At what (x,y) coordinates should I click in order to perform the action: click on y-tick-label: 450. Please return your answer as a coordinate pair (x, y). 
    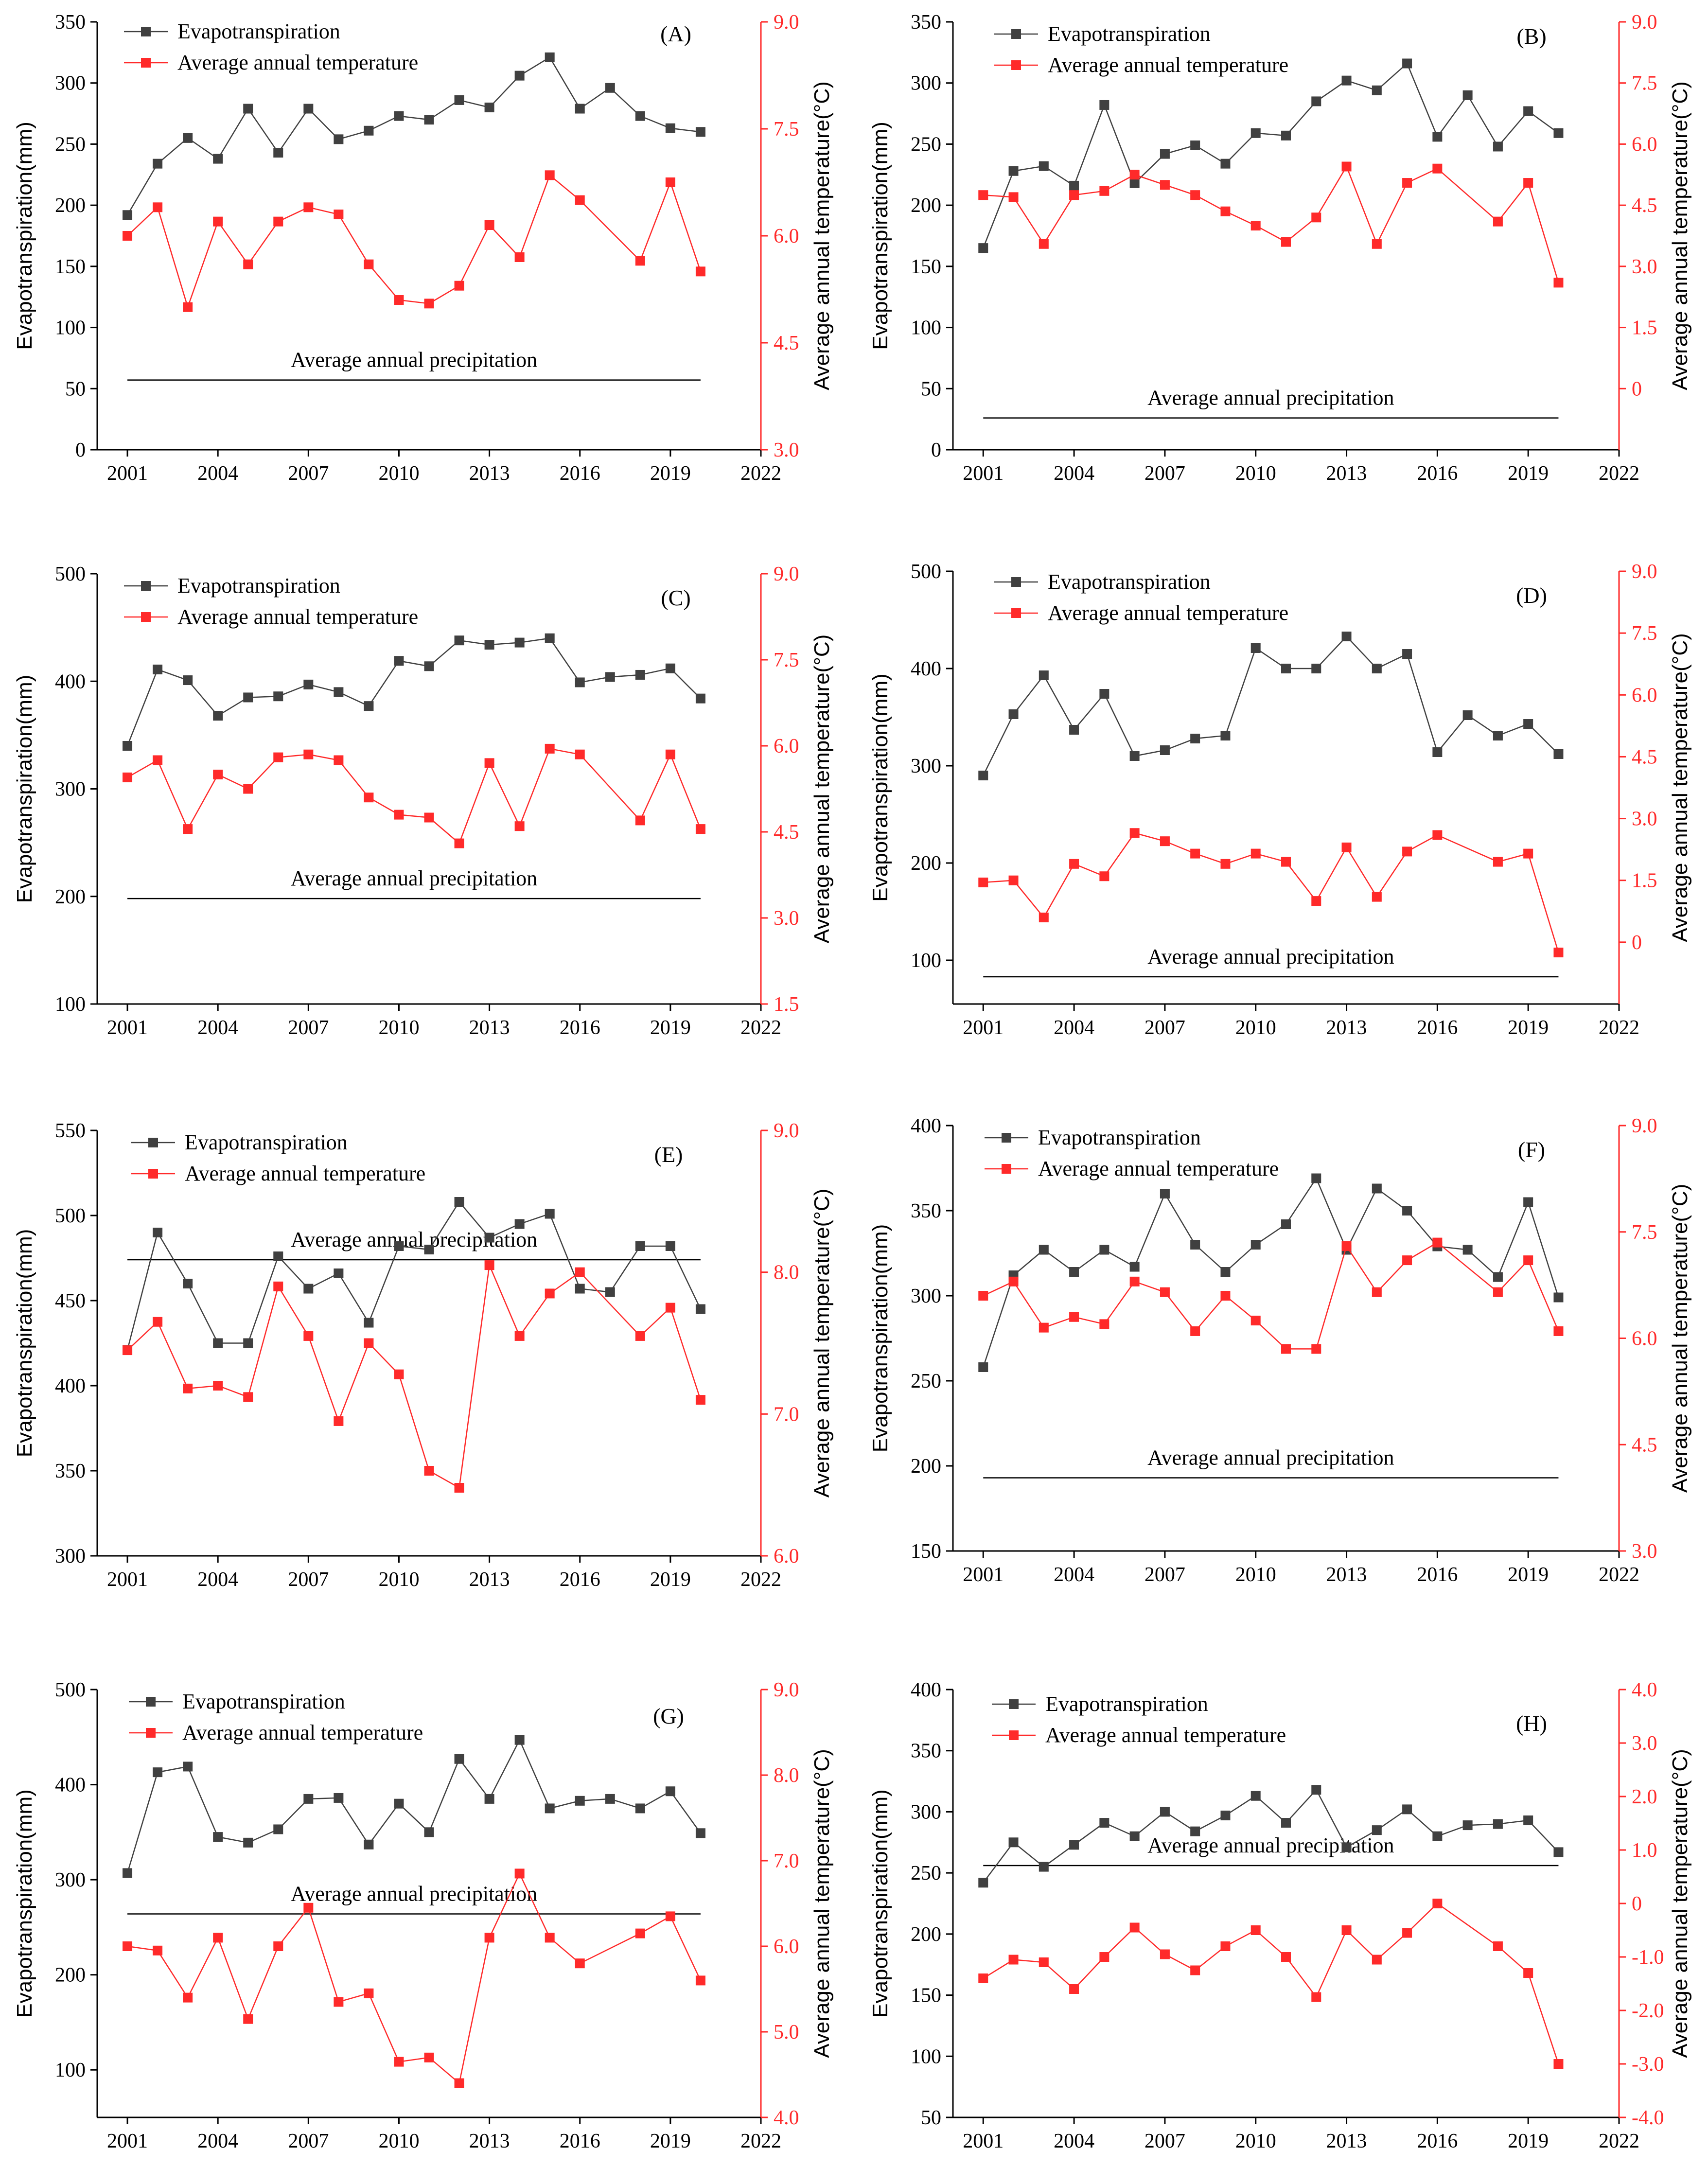
    Looking at the image, I should click on (70, 1301).